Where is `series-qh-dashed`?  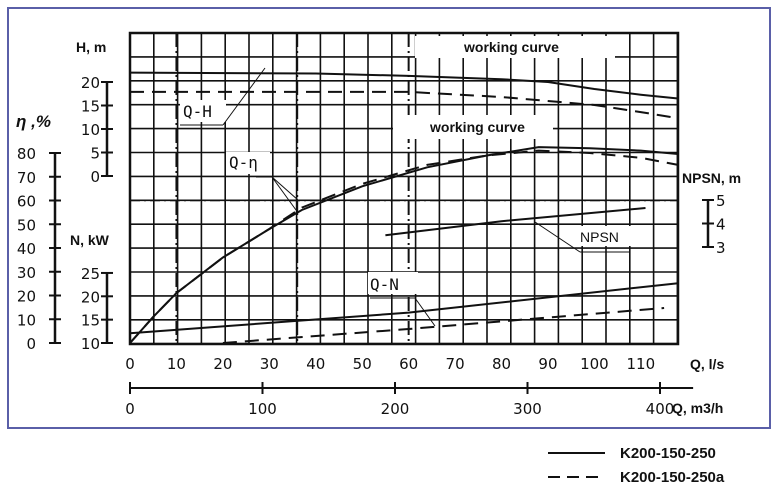
series-qh-dashed is located at coordinates (404, 105).